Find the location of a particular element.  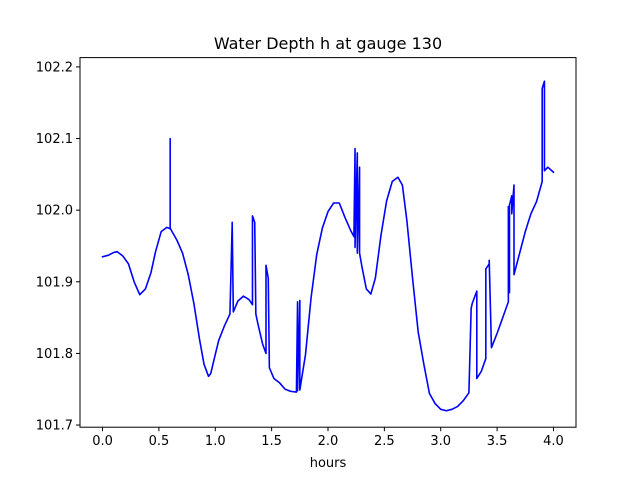

x-axis-label: hours is located at coordinates (328, 463).